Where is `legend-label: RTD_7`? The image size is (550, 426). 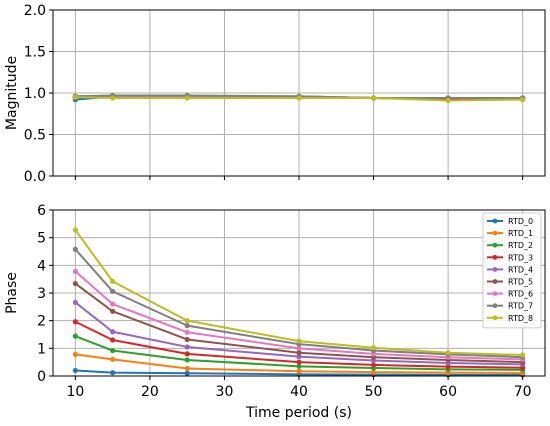
legend-label: RTD_7 is located at coordinates (520, 306).